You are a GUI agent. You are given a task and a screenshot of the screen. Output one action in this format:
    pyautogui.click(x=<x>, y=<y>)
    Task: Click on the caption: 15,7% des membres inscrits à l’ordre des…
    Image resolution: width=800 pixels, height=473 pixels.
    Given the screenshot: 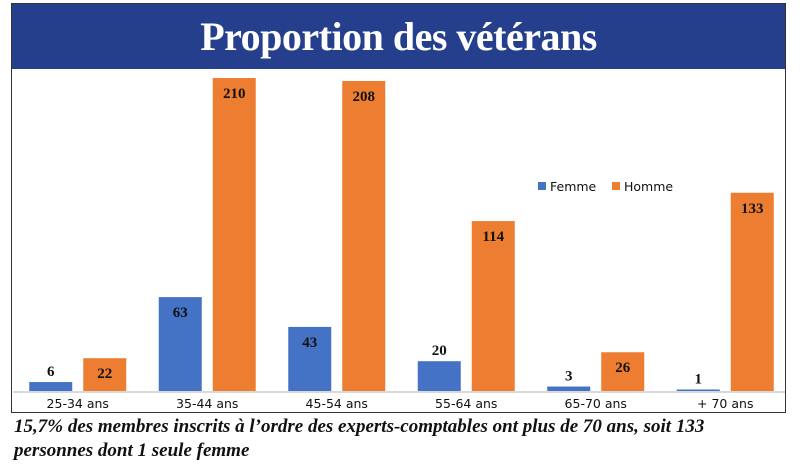 What is the action you would take?
    pyautogui.click(x=404, y=439)
    